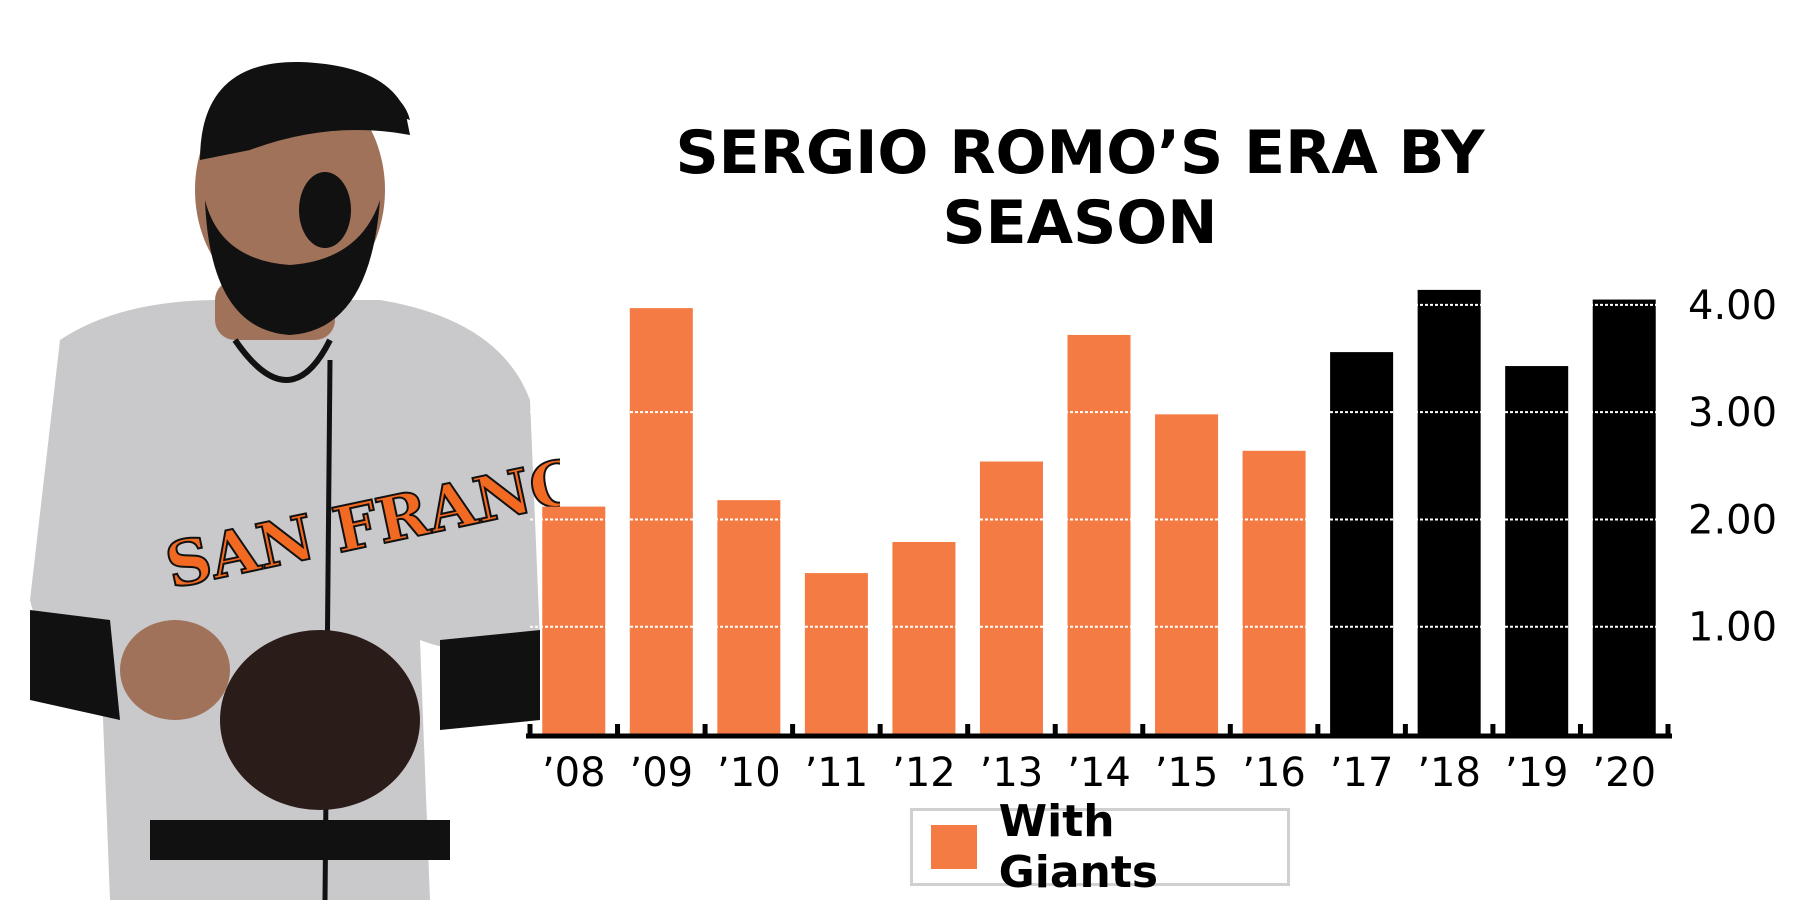 This screenshot has width=1800, height=900. Describe the element at coordinates (1274, 773) in the screenshot. I see `x-tick-label-8: ’16` at that location.